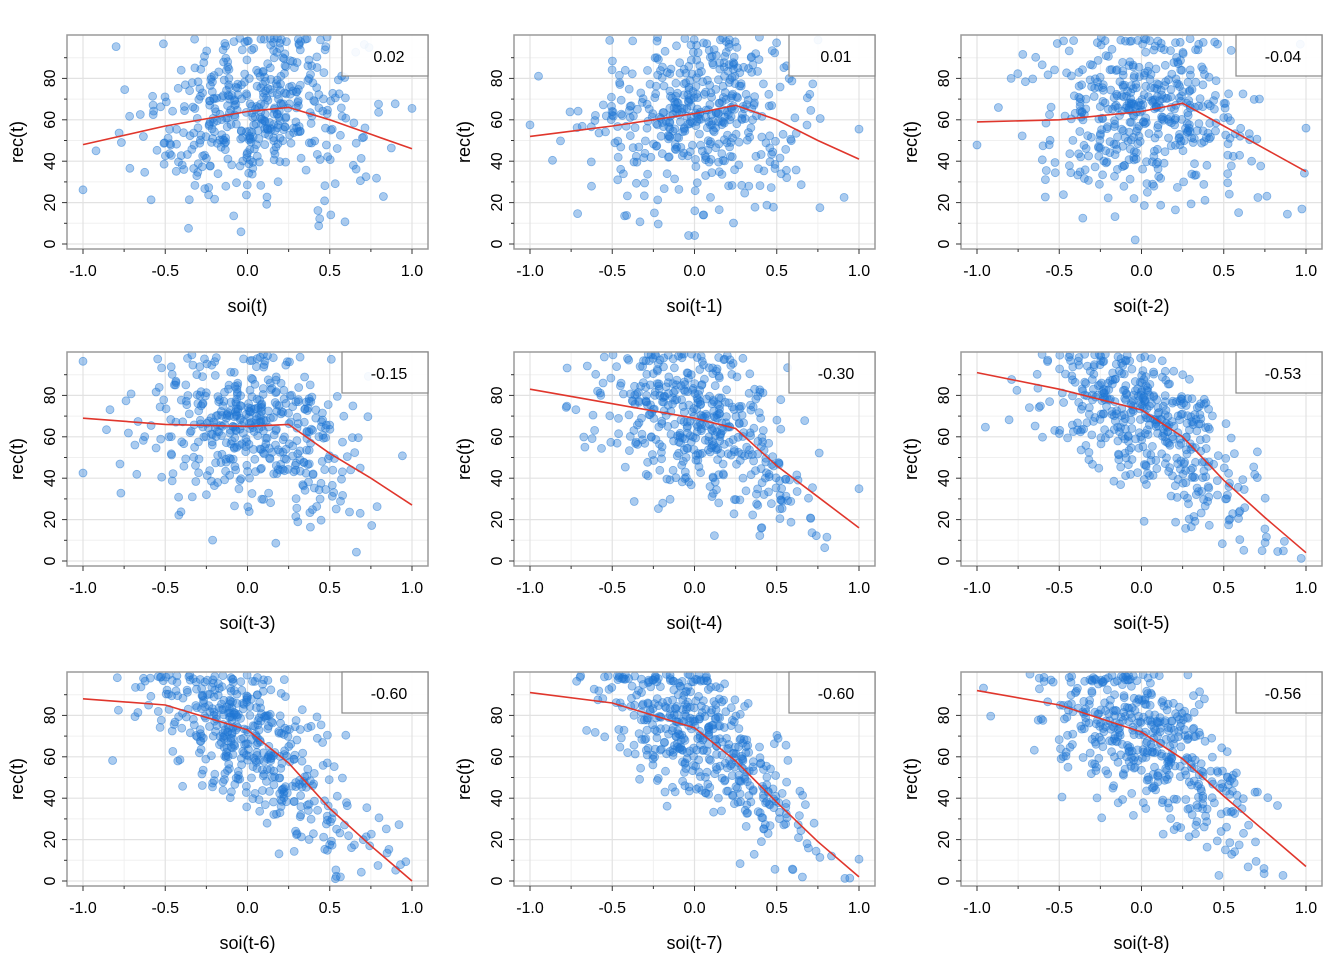 The image size is (1344, 960). I want to click on x-tick-label: -0.5, so click(165, 908).